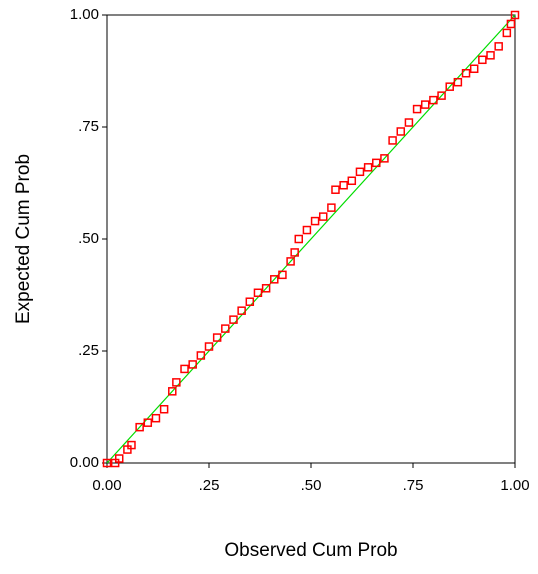  Describe the element at coordinates (84, 14) in the screenshot. I see `y-tick-label: 1.00` at that location.